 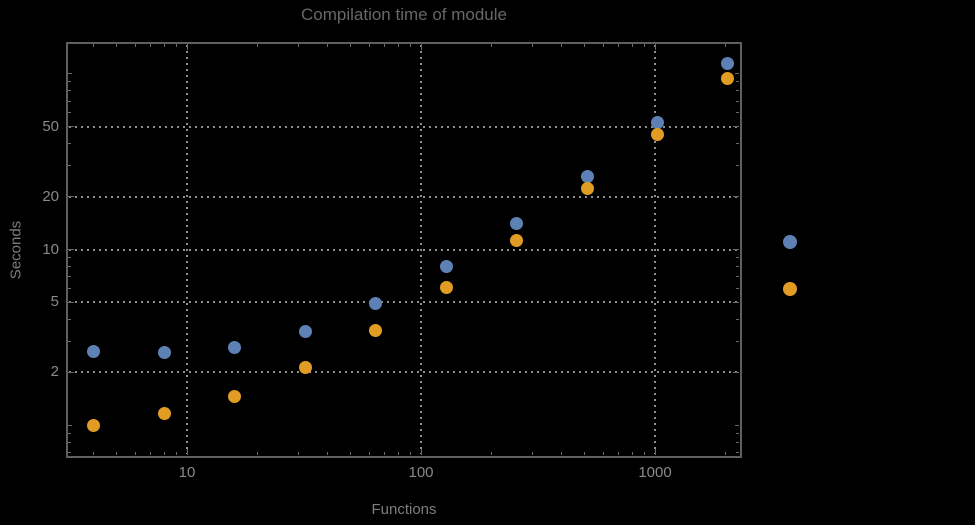 What do you see at coordinates (421, 472) in the screenshot?
I see `x-tick-label: 100` at bounding box center [421, 472].